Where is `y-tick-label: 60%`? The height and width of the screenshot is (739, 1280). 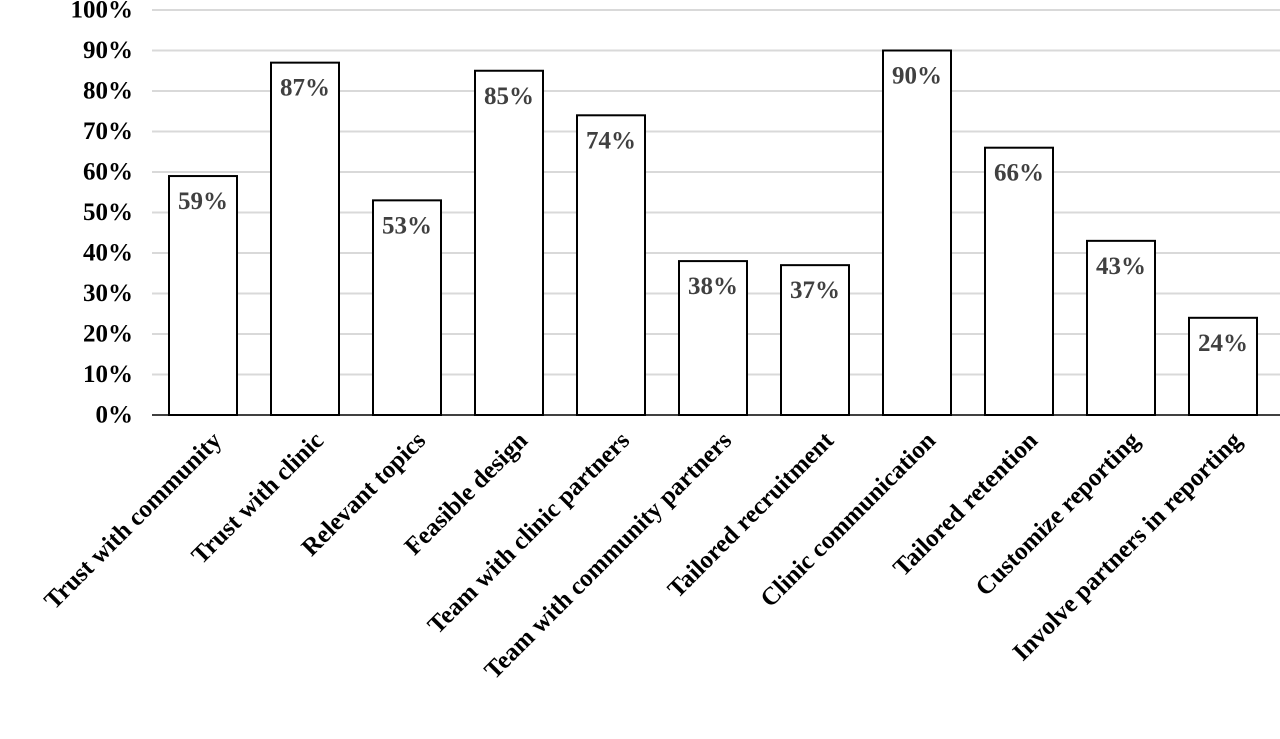 y-tick-label: 60% is located at coordinates (108, 172).